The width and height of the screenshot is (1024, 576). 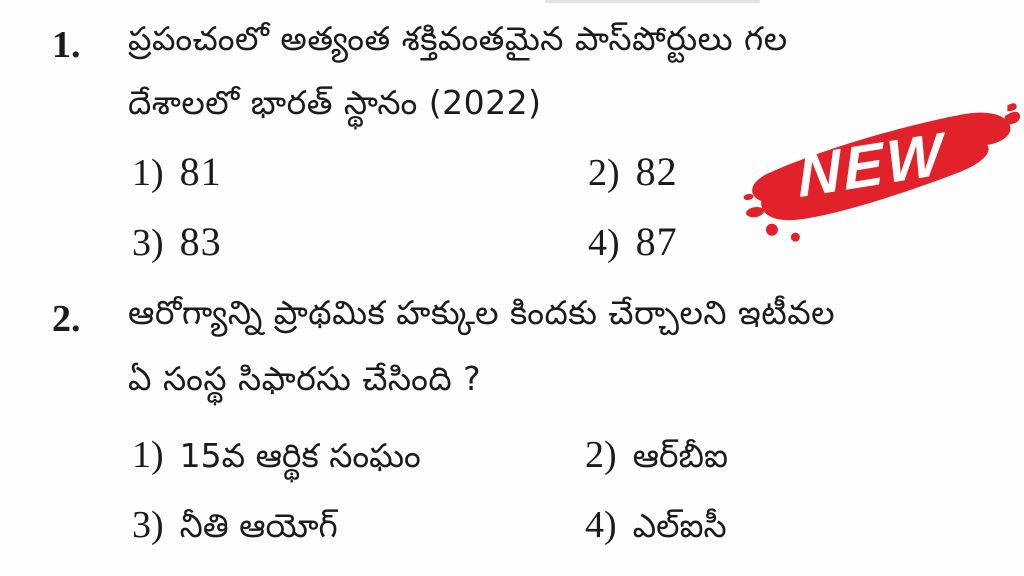 What do you see at coordinates (66, 319) in the screenshot?
I see `question-2-number: 2.` at bounding box center [66, 319].